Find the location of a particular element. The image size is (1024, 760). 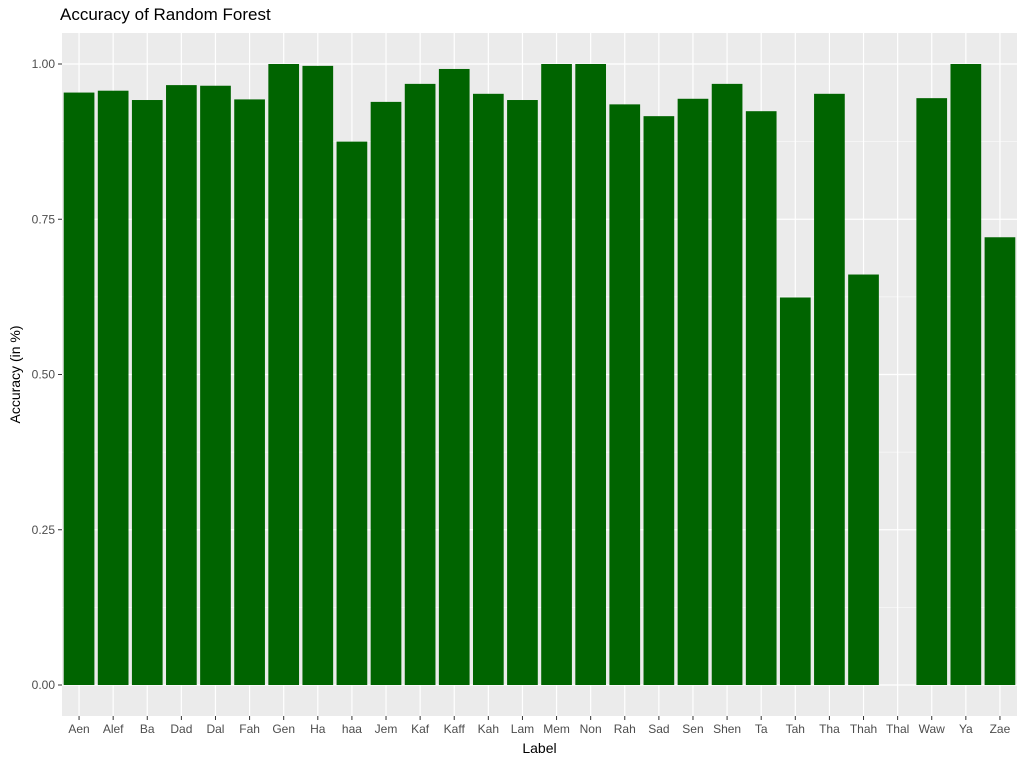

bar-ha is located at coordinates (318, 375).